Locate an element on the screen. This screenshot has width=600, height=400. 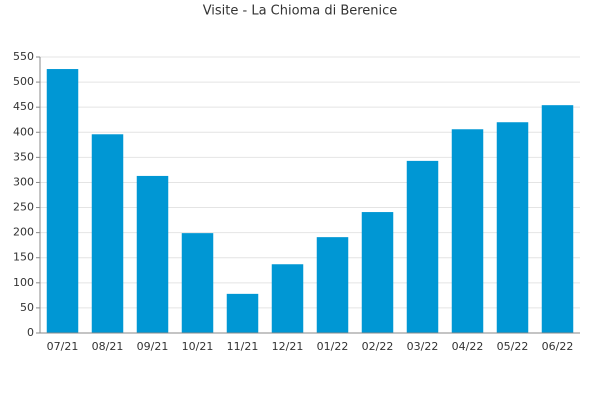
y-tick-label: 250 is located at coordinates (23, 207).